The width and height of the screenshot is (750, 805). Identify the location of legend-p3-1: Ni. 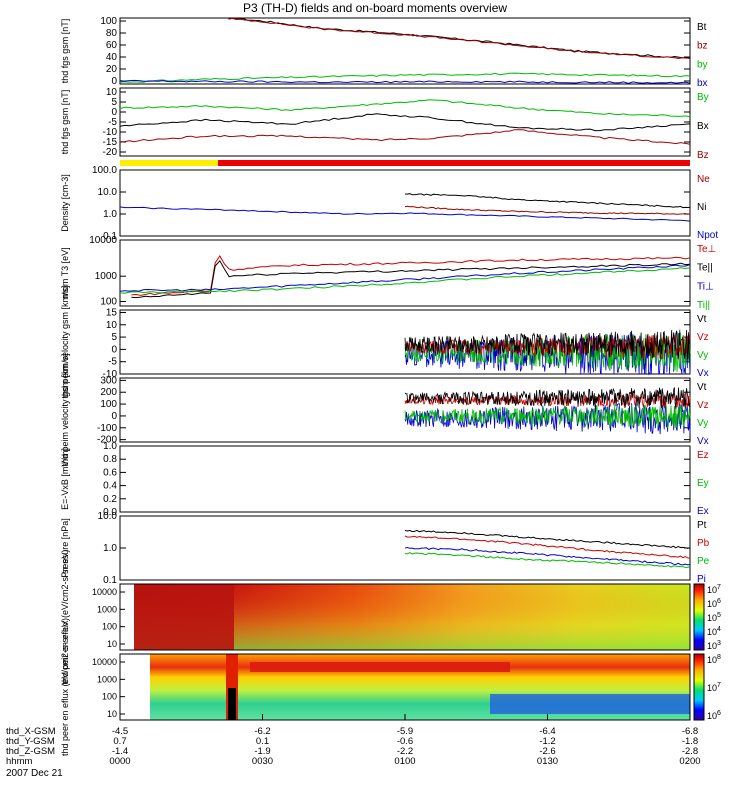
(701, 207).